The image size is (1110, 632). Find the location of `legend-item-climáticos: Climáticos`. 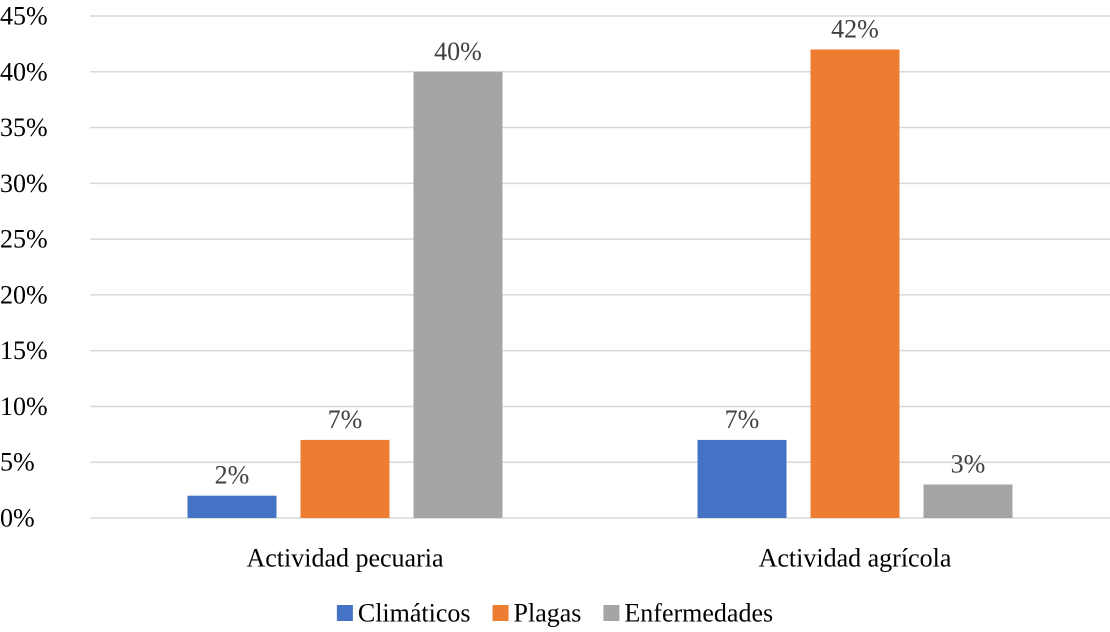

legend-item-climáticos: Climáticos is located at coordinates (403, 613).